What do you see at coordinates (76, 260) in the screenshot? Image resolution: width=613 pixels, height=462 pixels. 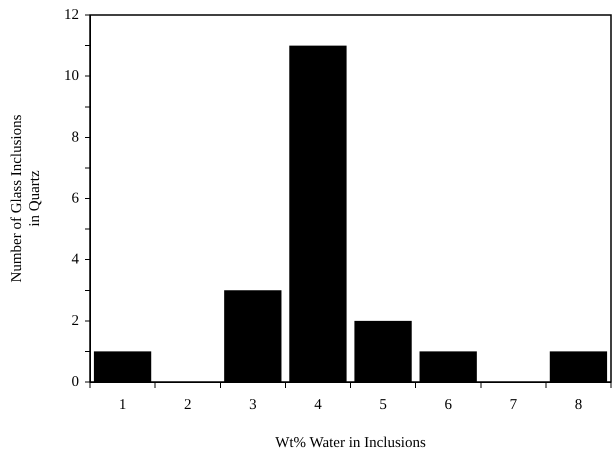 I see `y-tick-label: 4` at bounding box center [76, 260].